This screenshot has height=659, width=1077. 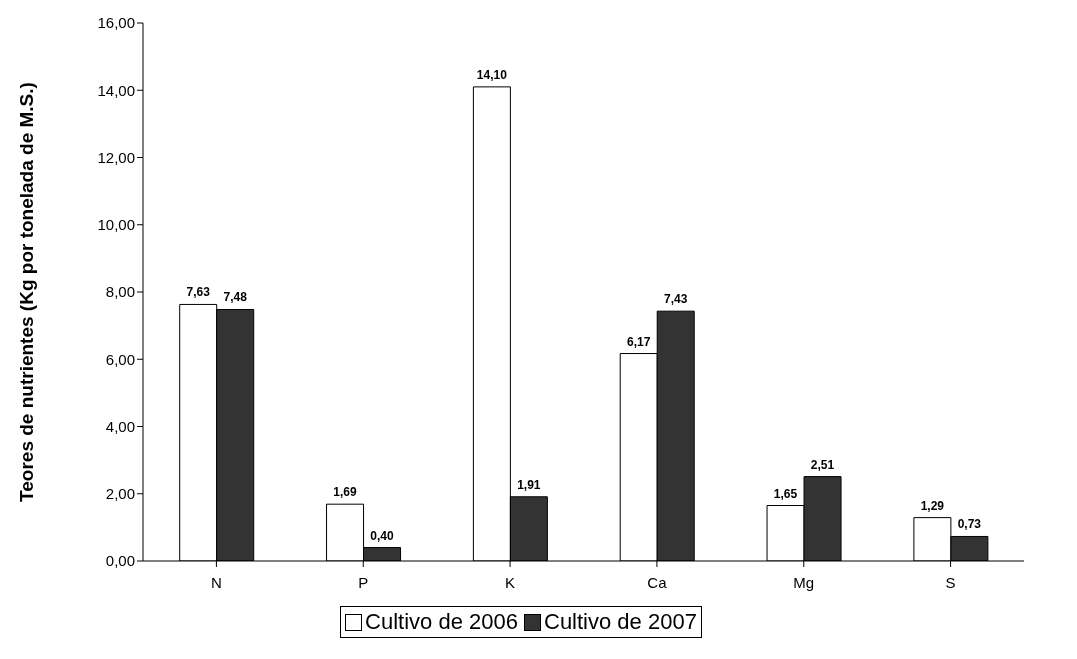 What do you see at coordinates (345, 492) in the screenshot?
I see `data-label: 1,69` at bounding box center [345, 492].